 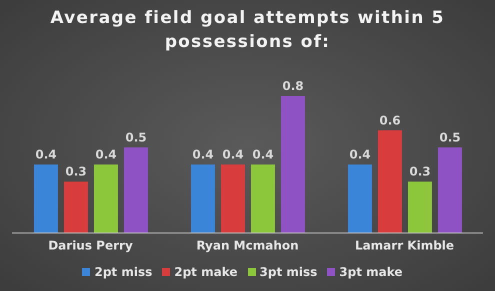 I want to click on x-tick-label: Ryan Mcmahon, so click(x=247, y=245).